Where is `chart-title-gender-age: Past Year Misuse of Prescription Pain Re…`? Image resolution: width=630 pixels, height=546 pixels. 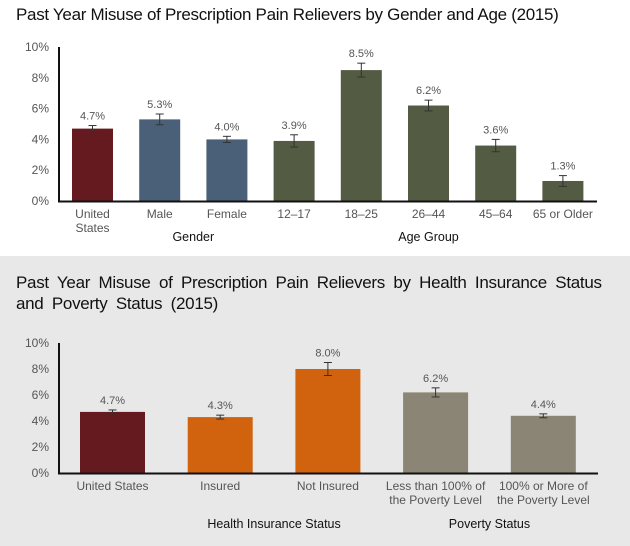 chart-title-gender-age: Past Year Misuse of Prescription Pain Re… is located at coordinates (287, 14).